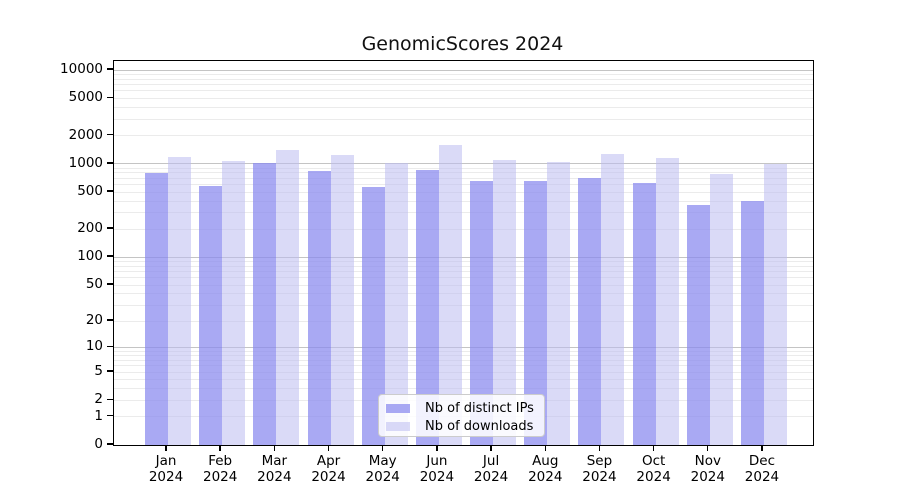 The height and width of the screenshot is (500, 900). Describe the element at coordinates (721, 309) in the screenshot. I see `bar-nov-downloads` at that location.